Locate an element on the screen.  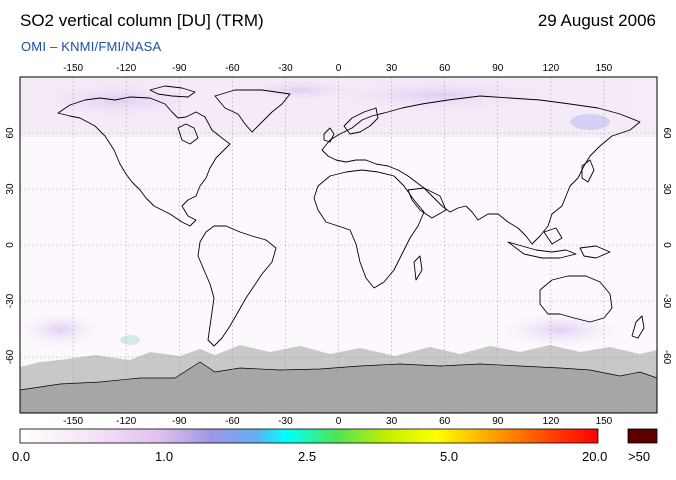
lon-tick-bottom: -150 is located at coordinates (73, 421).